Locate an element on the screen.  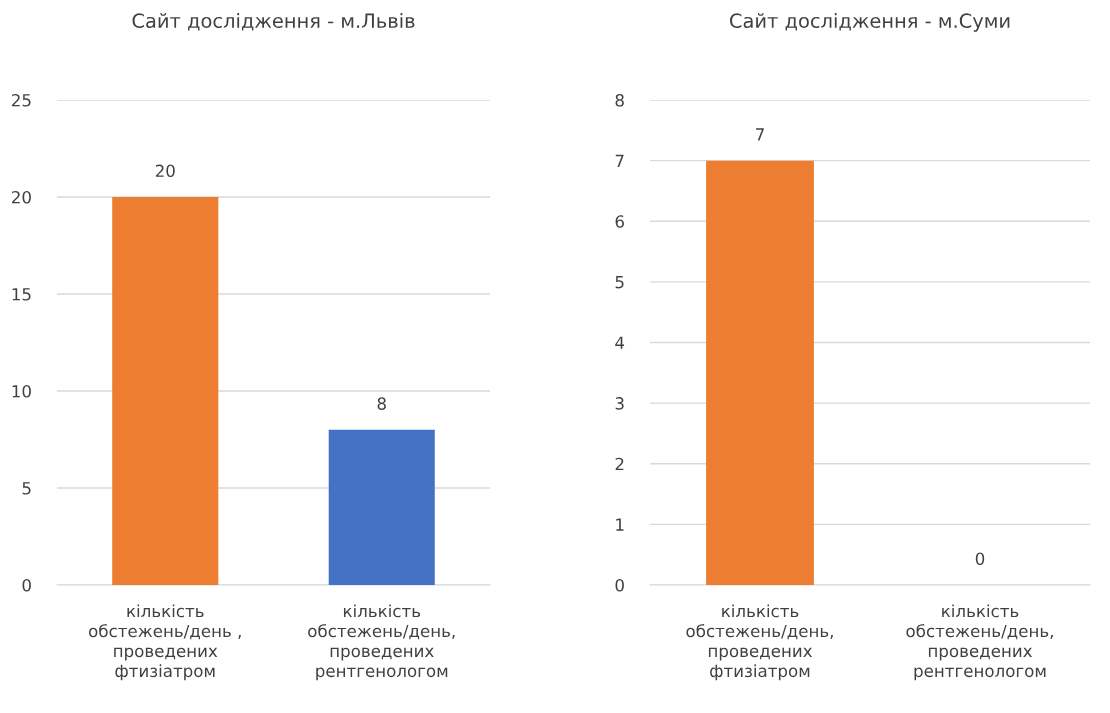
x-tick-label: кількість обстежень/день, проведених фтизіатром is located at coordinates (759, 642).